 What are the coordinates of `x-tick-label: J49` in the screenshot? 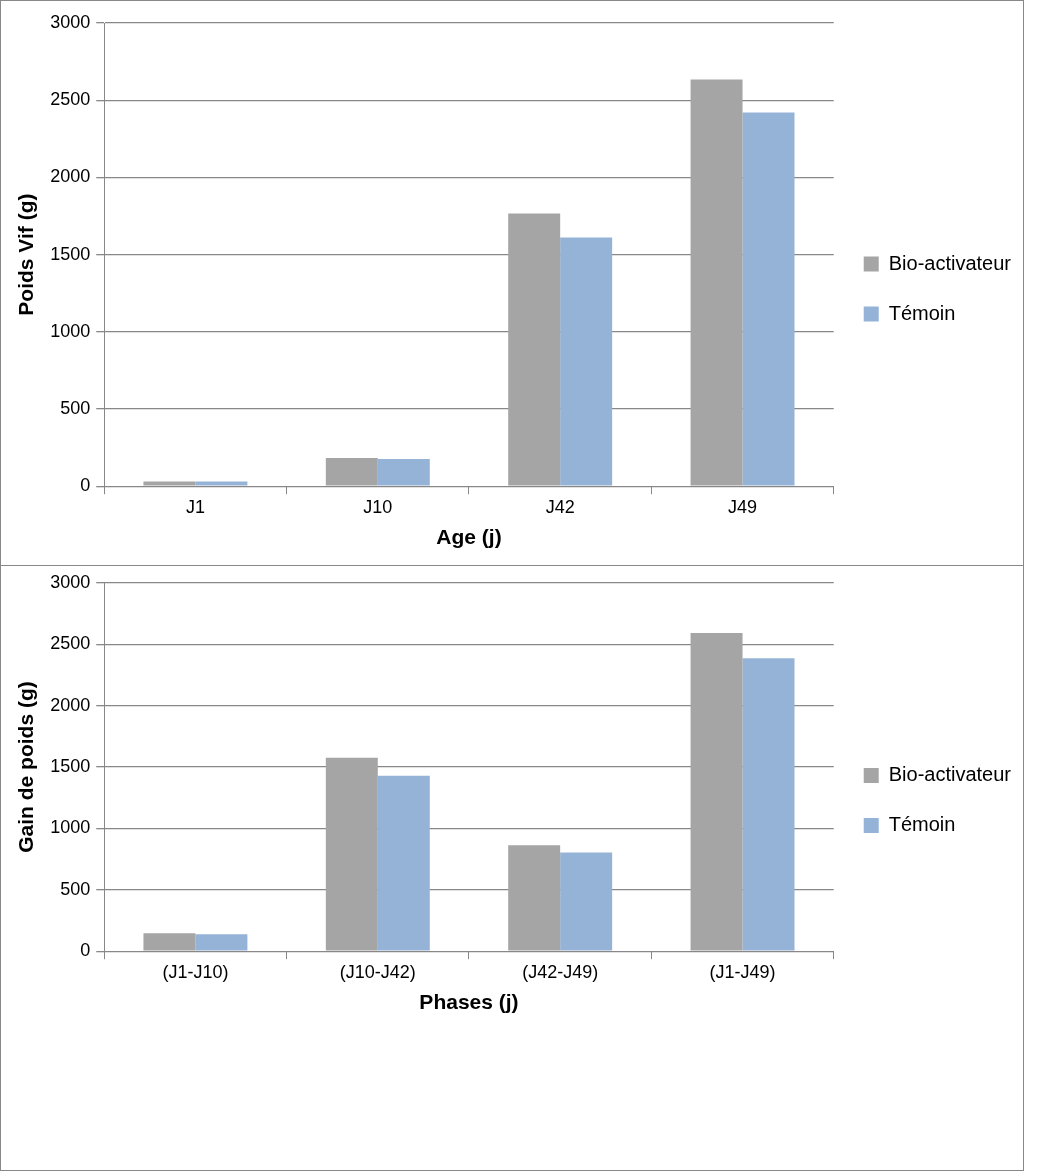 It's located at (743, 506).